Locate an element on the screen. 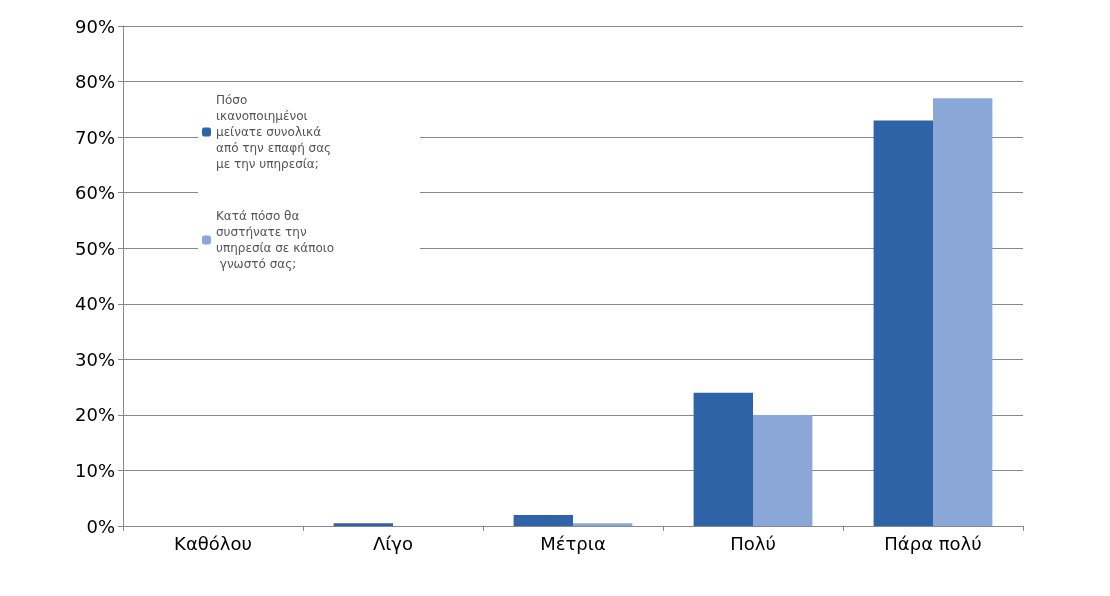 This screenshot has width=1110, height=596. y-tick-label: 40% is located at coordinates (94, 304).